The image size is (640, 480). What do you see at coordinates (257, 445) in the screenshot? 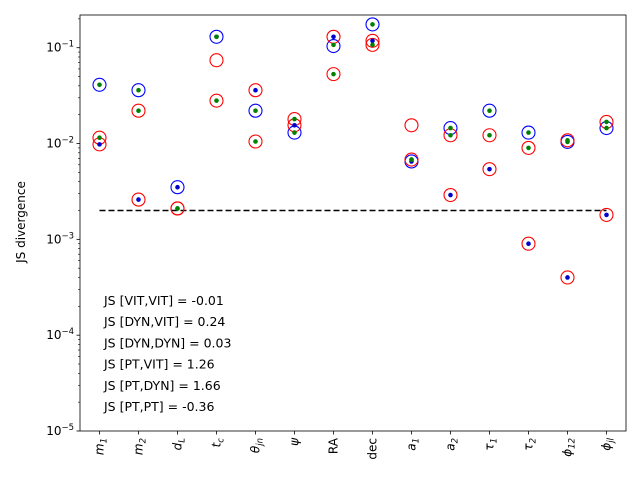
I see `x-tick-label: θjn` at bounding box center [257, 445].